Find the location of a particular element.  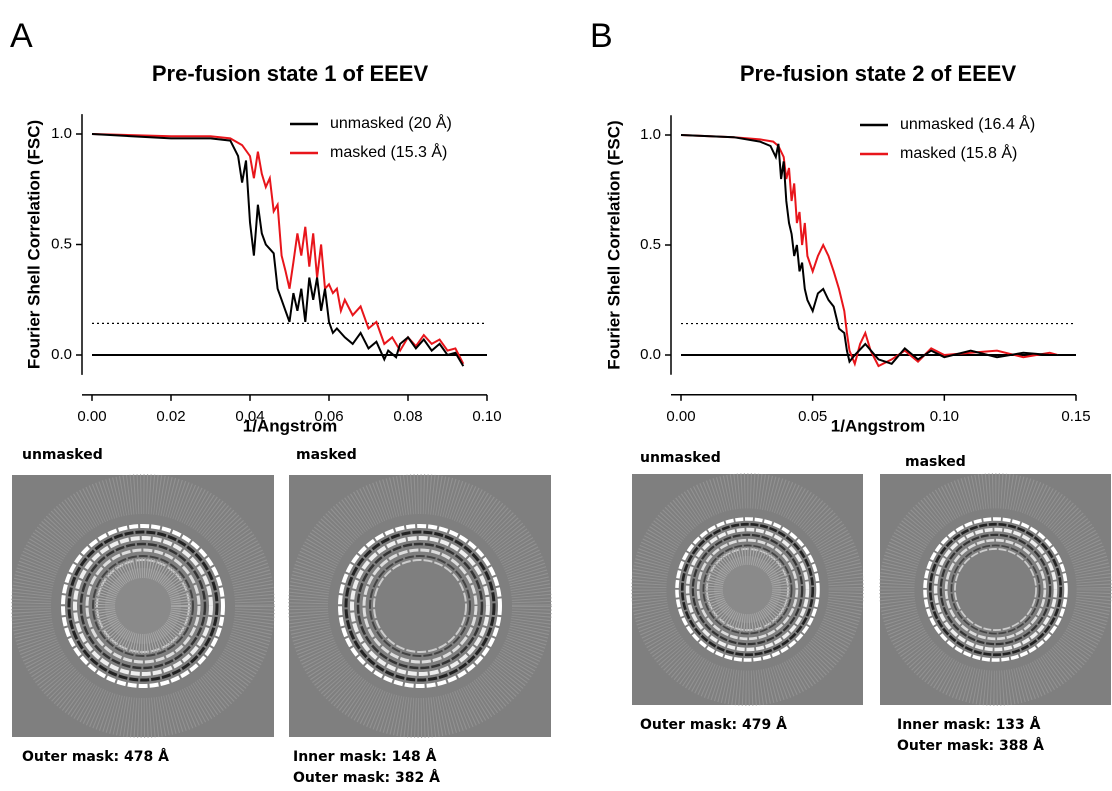

image-caption: Outer mask: 382 Å is located at coordinates (366, 777).